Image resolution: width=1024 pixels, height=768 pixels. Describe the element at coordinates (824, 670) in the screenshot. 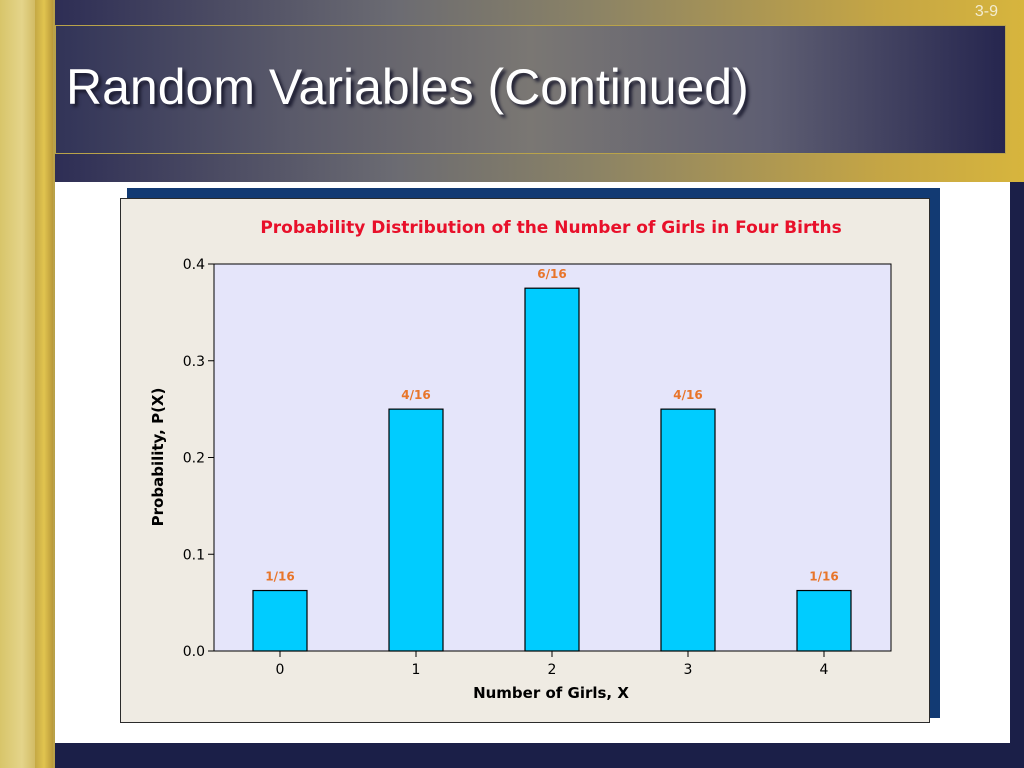

I see `x-tick-label: 4` at that location.